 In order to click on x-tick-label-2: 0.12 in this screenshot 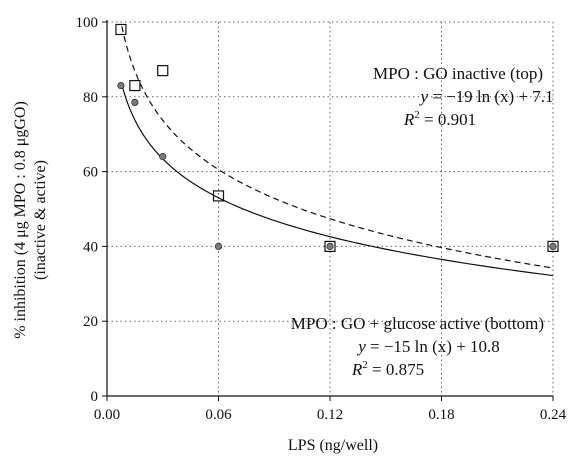, I will do `click(330, 415)`.